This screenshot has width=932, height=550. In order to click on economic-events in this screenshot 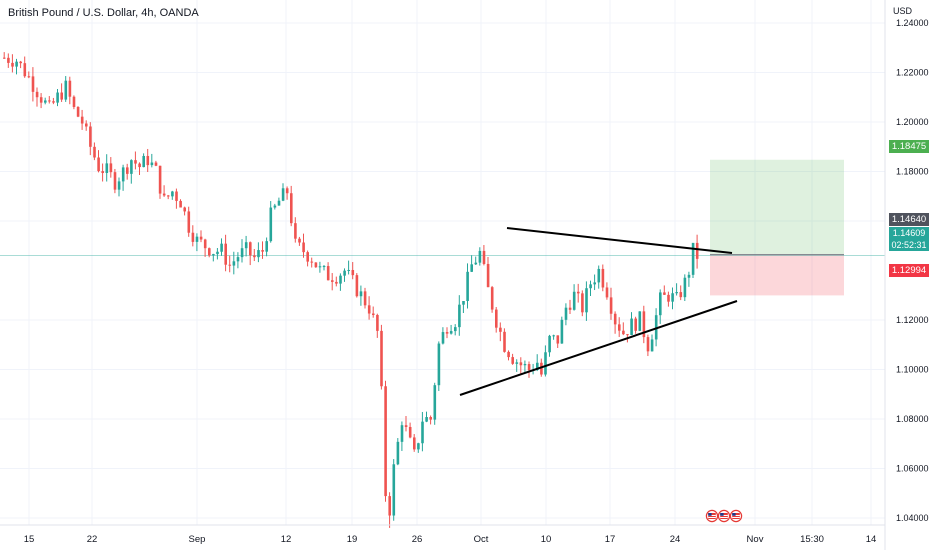, I will do `click(724, 516)`.